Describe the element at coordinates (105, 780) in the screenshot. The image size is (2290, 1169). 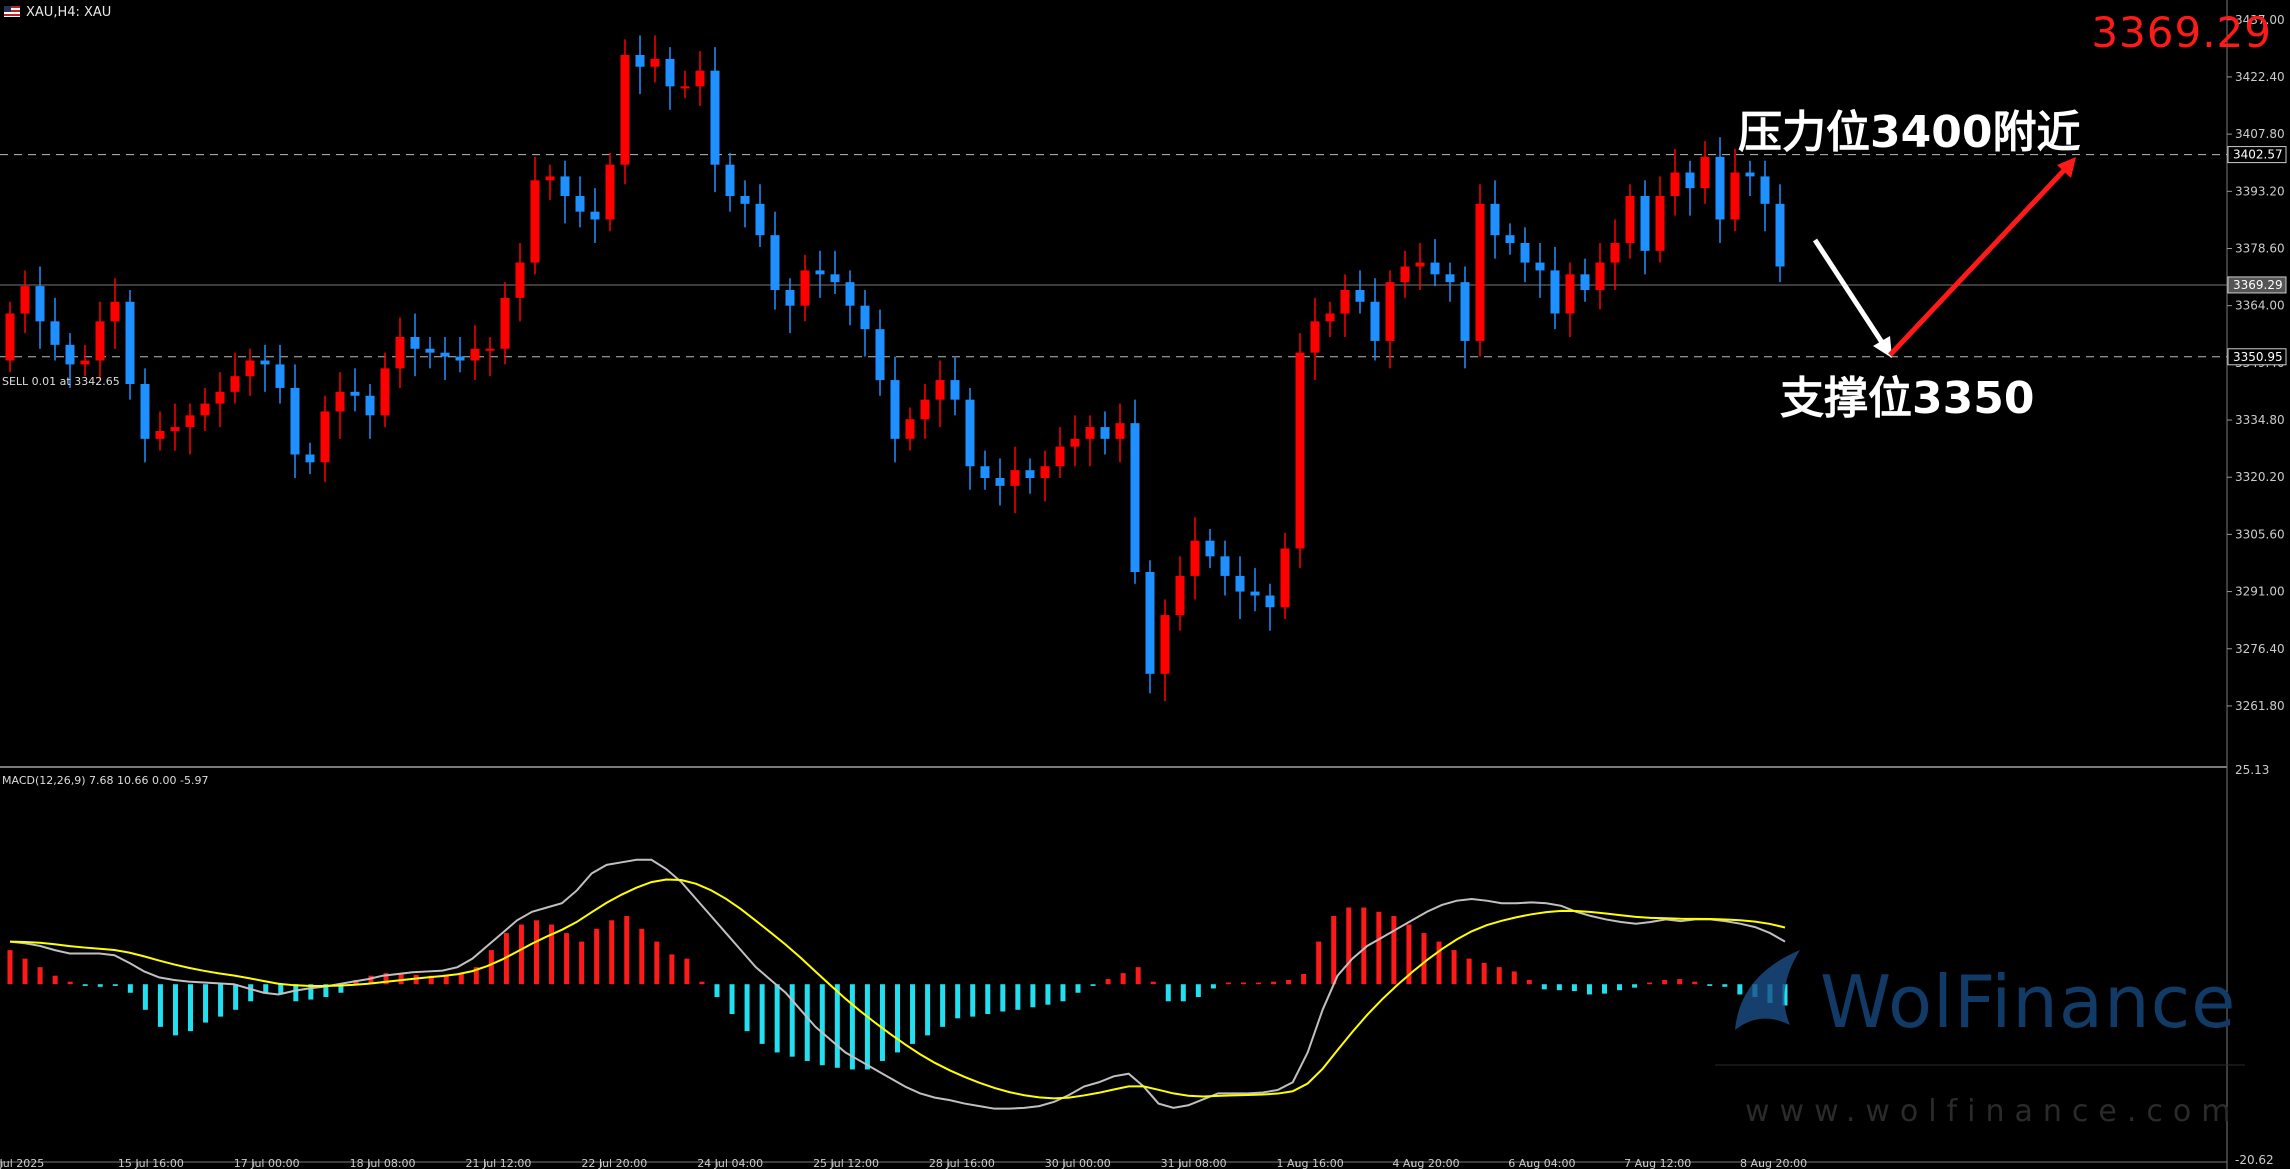
I see `macd-label: MACD(12,26,9) 7.68 10.66 0.00 -5.97` at that location.